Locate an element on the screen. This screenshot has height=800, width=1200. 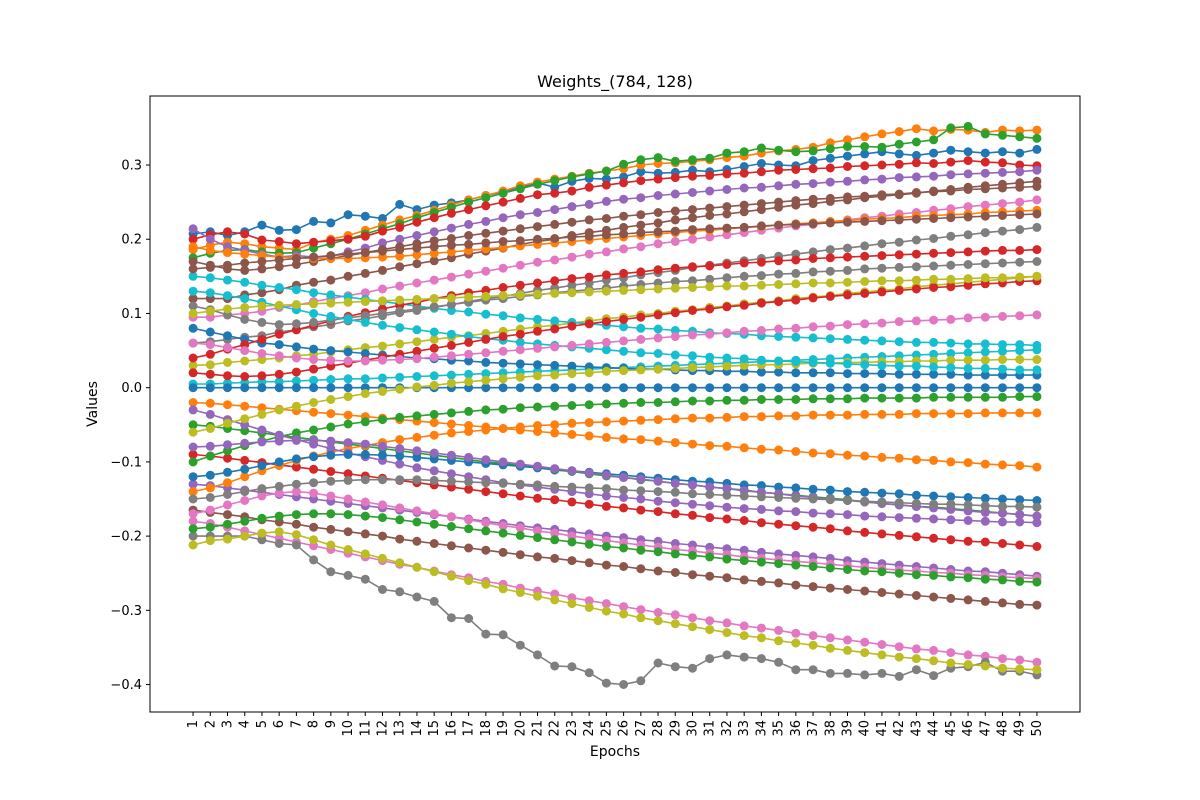
x-tick-label: 16 is located at coordinates (451, 728).